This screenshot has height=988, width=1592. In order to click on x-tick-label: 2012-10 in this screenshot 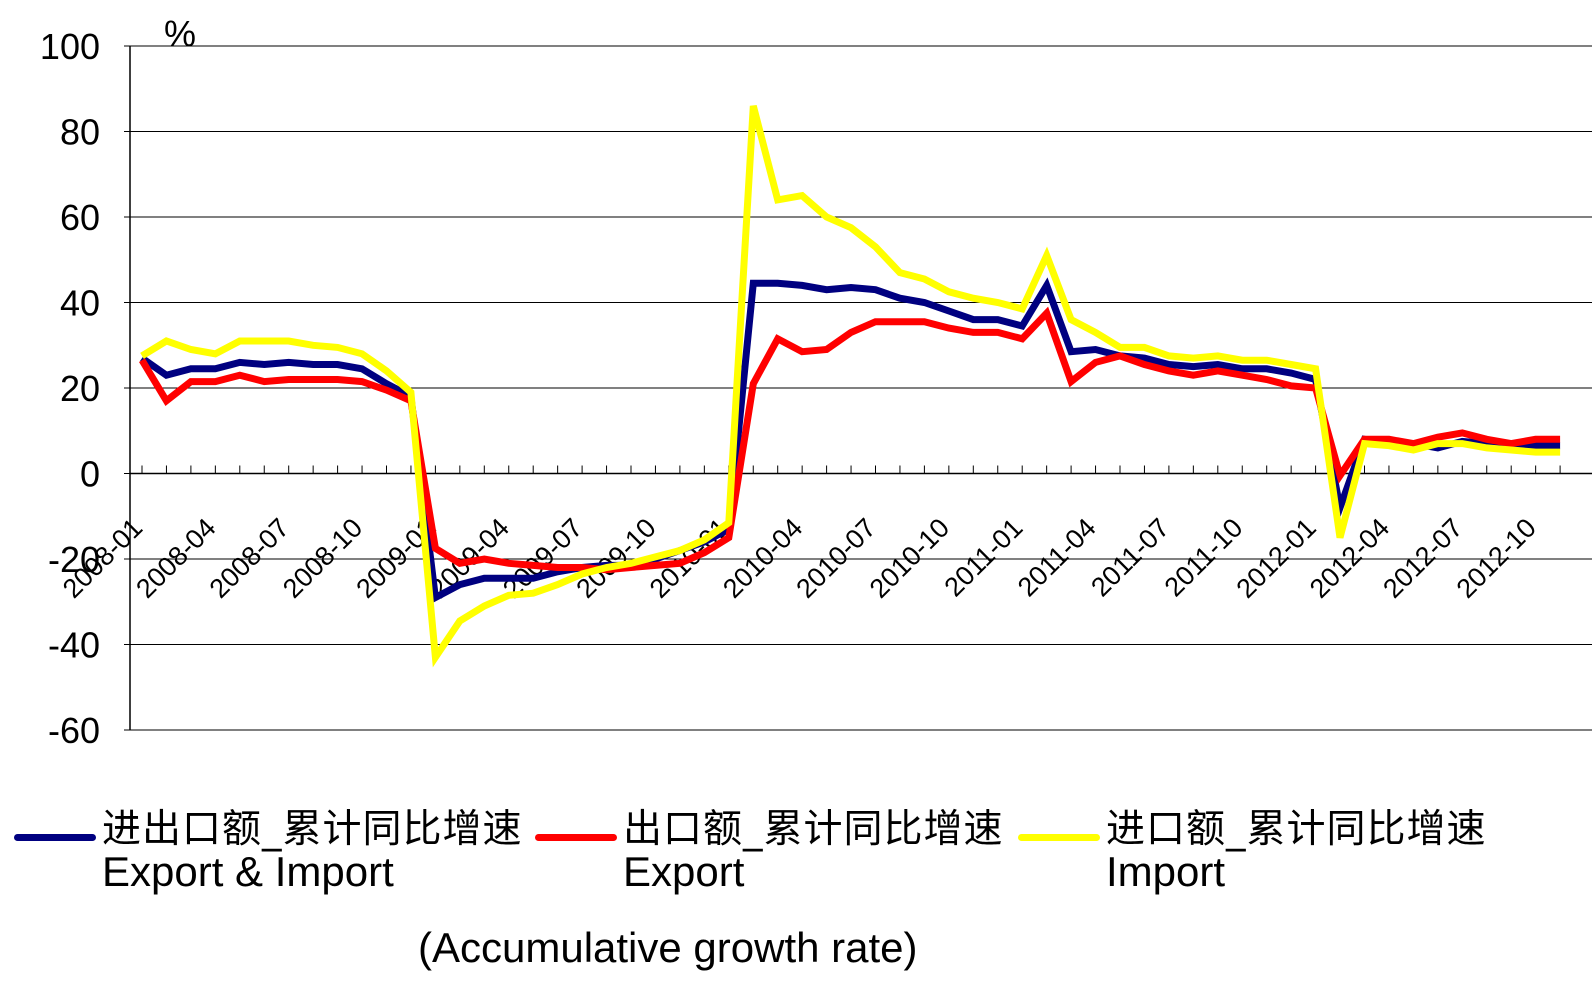, I will do `click(1496, 558)`.